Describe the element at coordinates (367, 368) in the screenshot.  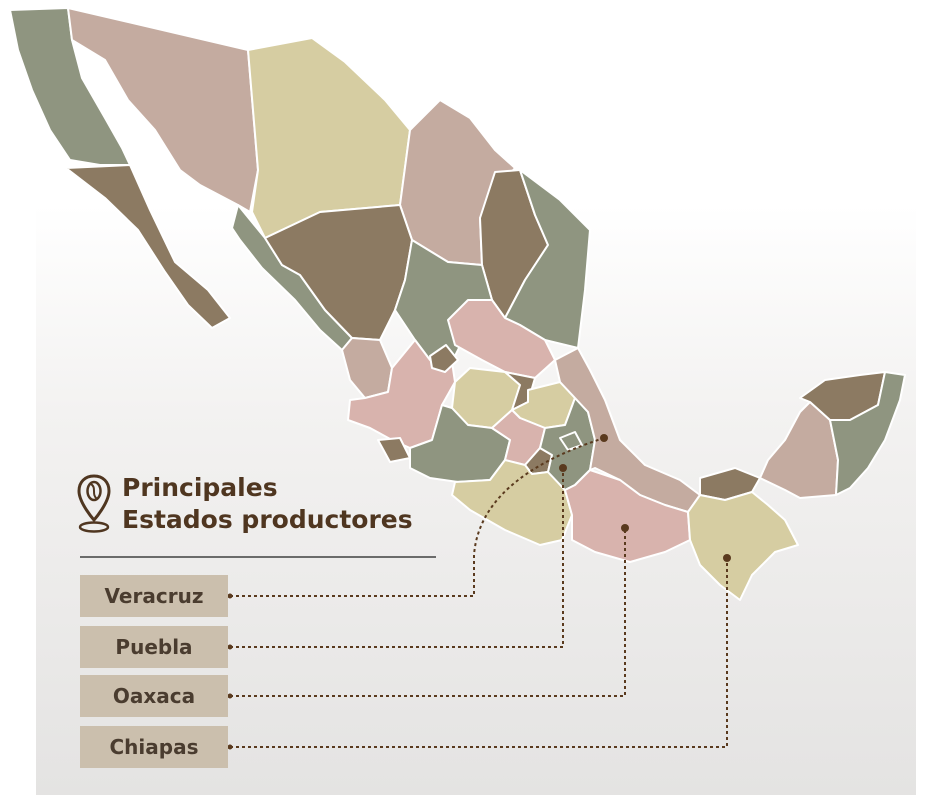
I see `state-nayarit` at that location.